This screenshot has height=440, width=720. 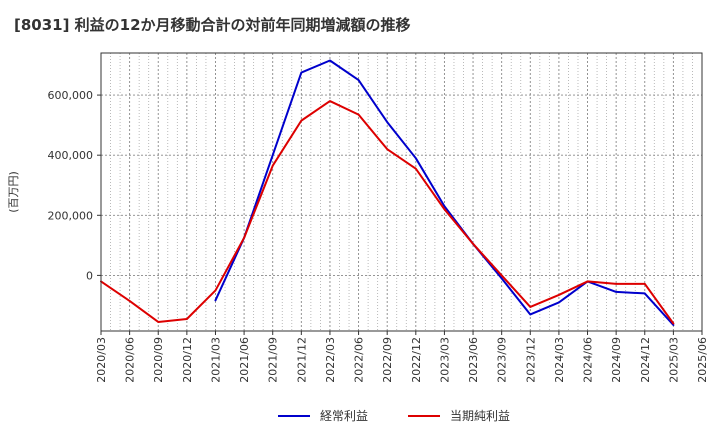 What do you see at coordinates (301, 360) in the screenshot?
I see `x-tick-label: 2021/12` at bounding box center [301, 360].